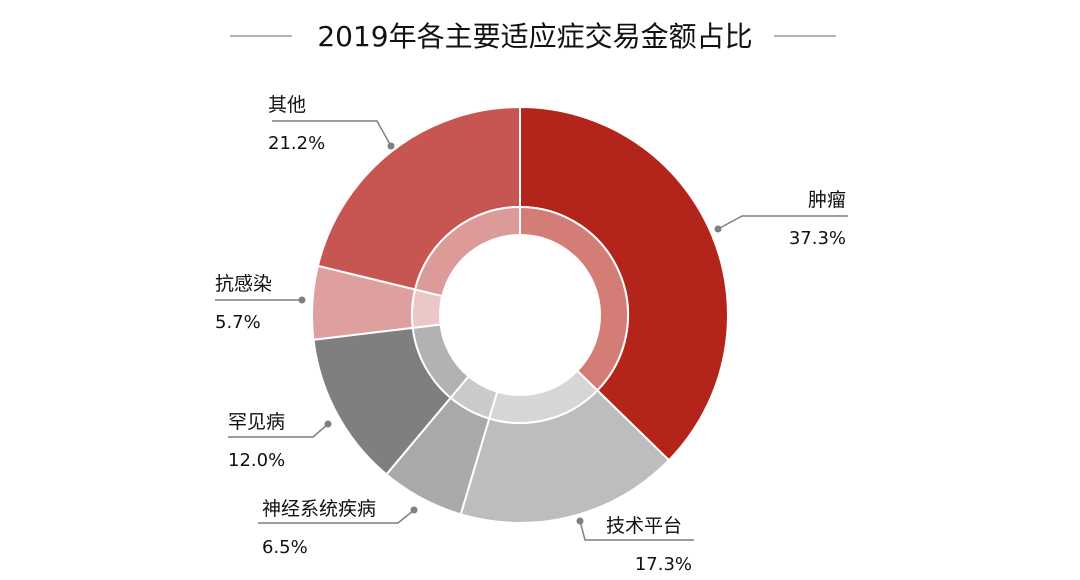 Image resolution: width=1080 pixels, height=580 pixels. Describe the element at coordinates (580, 521) in the screenshot. I see `slice-1-leader-dot` at that location.